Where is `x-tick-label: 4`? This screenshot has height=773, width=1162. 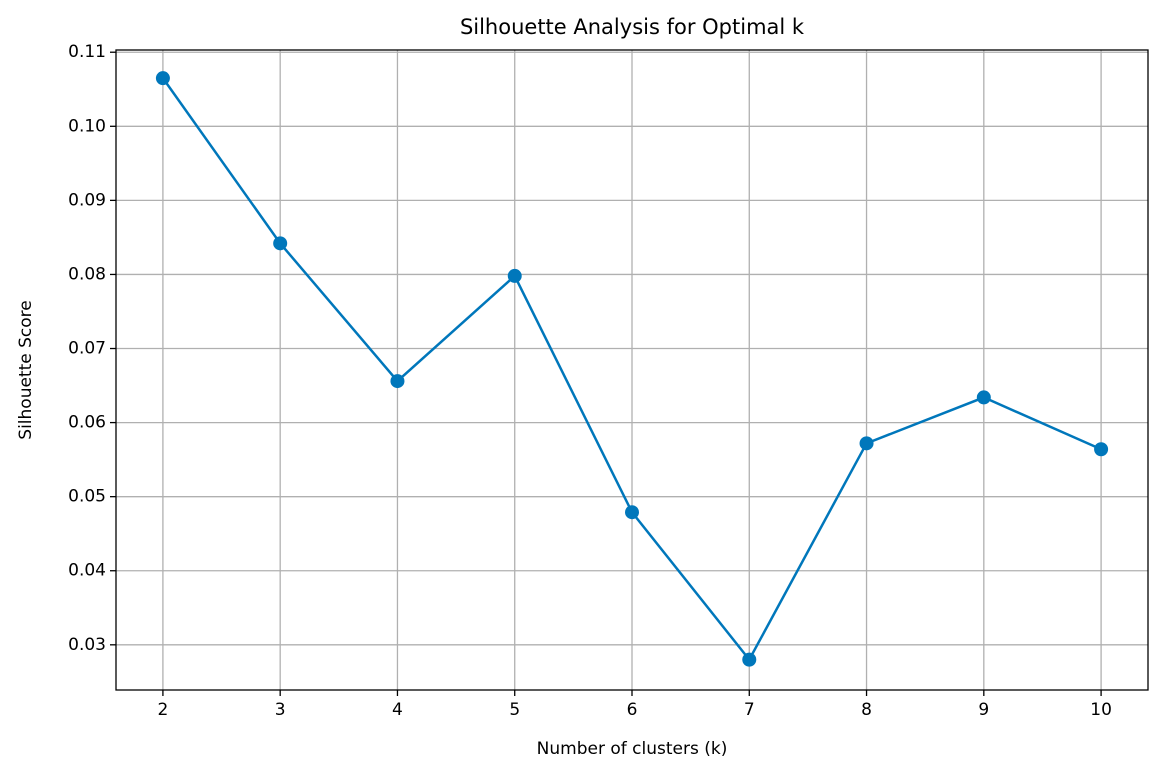 x-tick-label: 4 is located at coordinates (397, 710).